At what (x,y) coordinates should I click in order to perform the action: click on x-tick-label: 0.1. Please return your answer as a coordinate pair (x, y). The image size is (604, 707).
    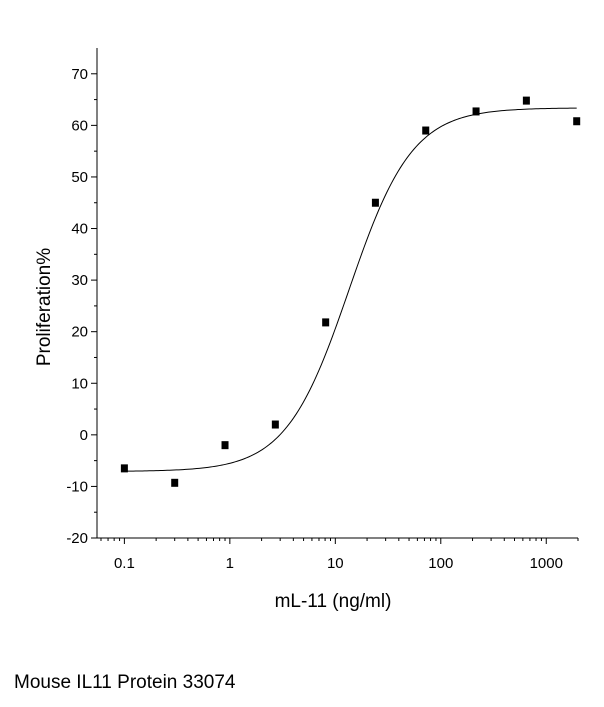
    Looking at the image, I should click on (124, 563).